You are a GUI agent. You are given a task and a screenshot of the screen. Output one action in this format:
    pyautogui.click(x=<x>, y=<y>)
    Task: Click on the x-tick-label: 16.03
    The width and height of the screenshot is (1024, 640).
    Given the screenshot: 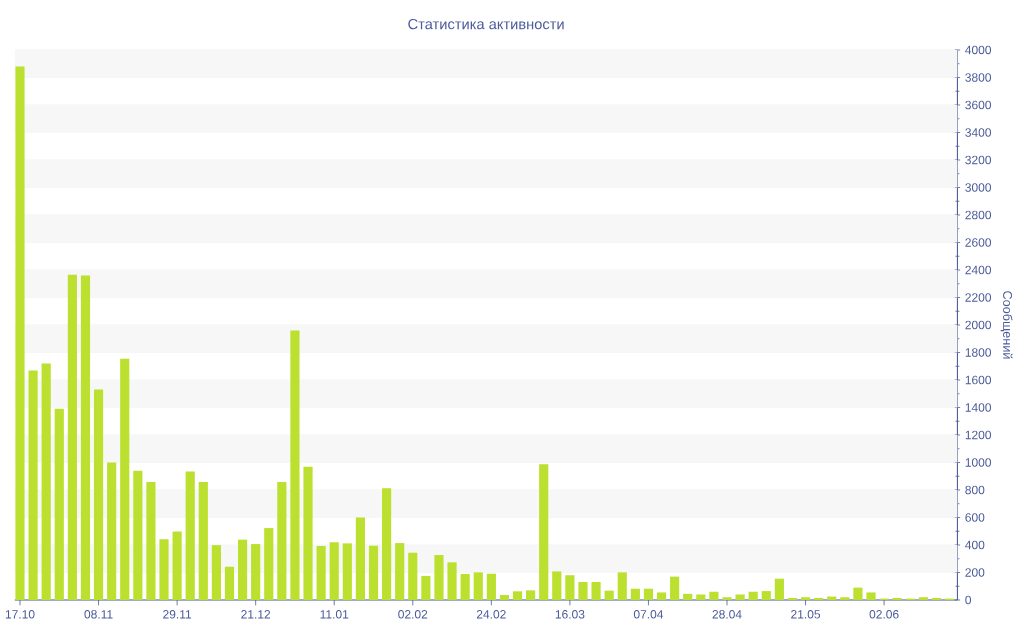 What is the action you would take?
    pyautogui.click(x=570, y=614)
    